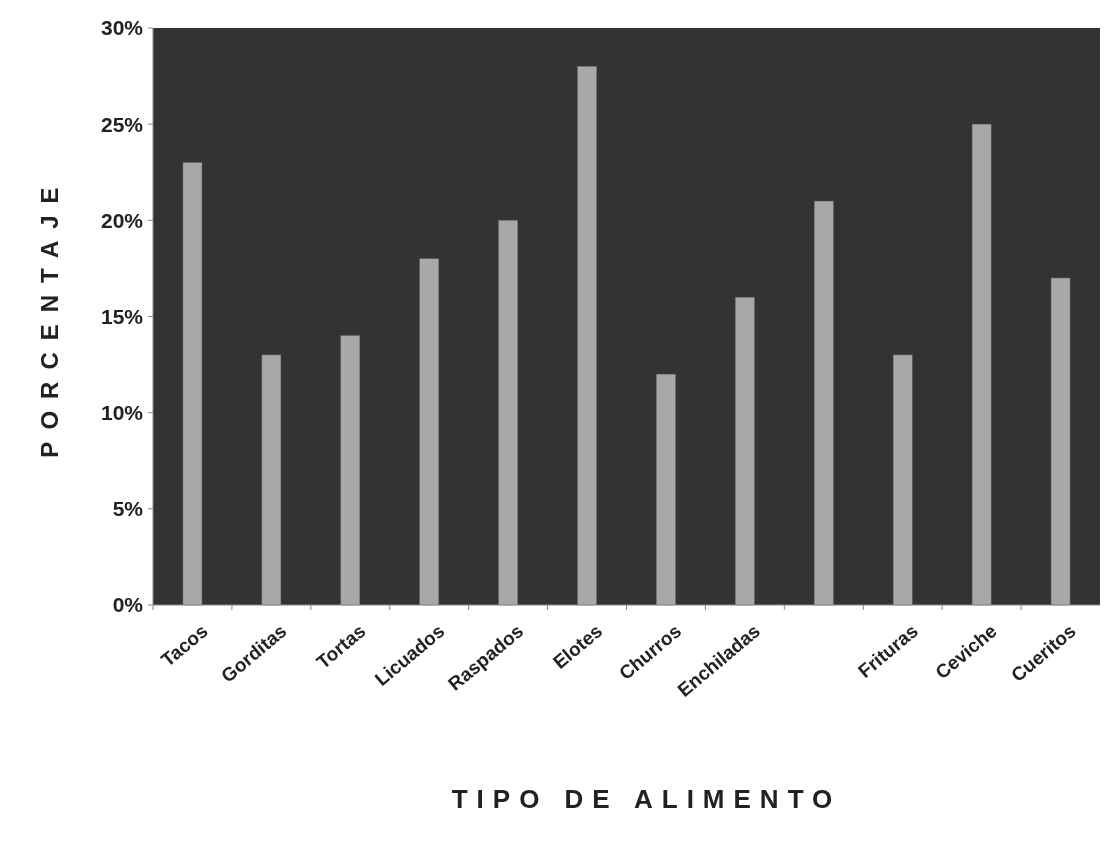 This screenshot has height=862, width=1118. I want to click on y-tick-label: 20%, so click(122, 220).